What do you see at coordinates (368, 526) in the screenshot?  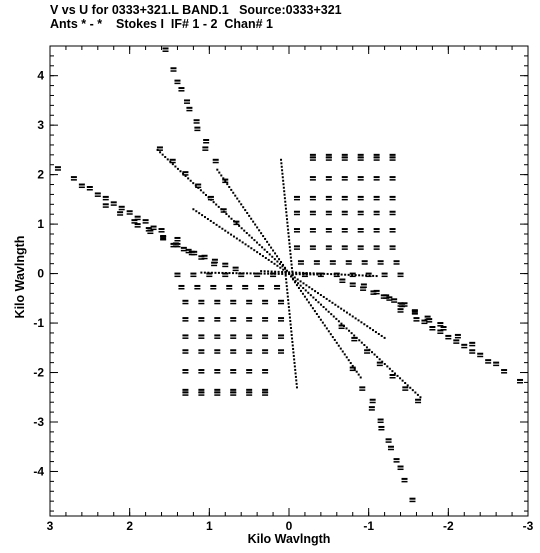 I see `x-tick-label: -1` at bounding box center [368, 526].